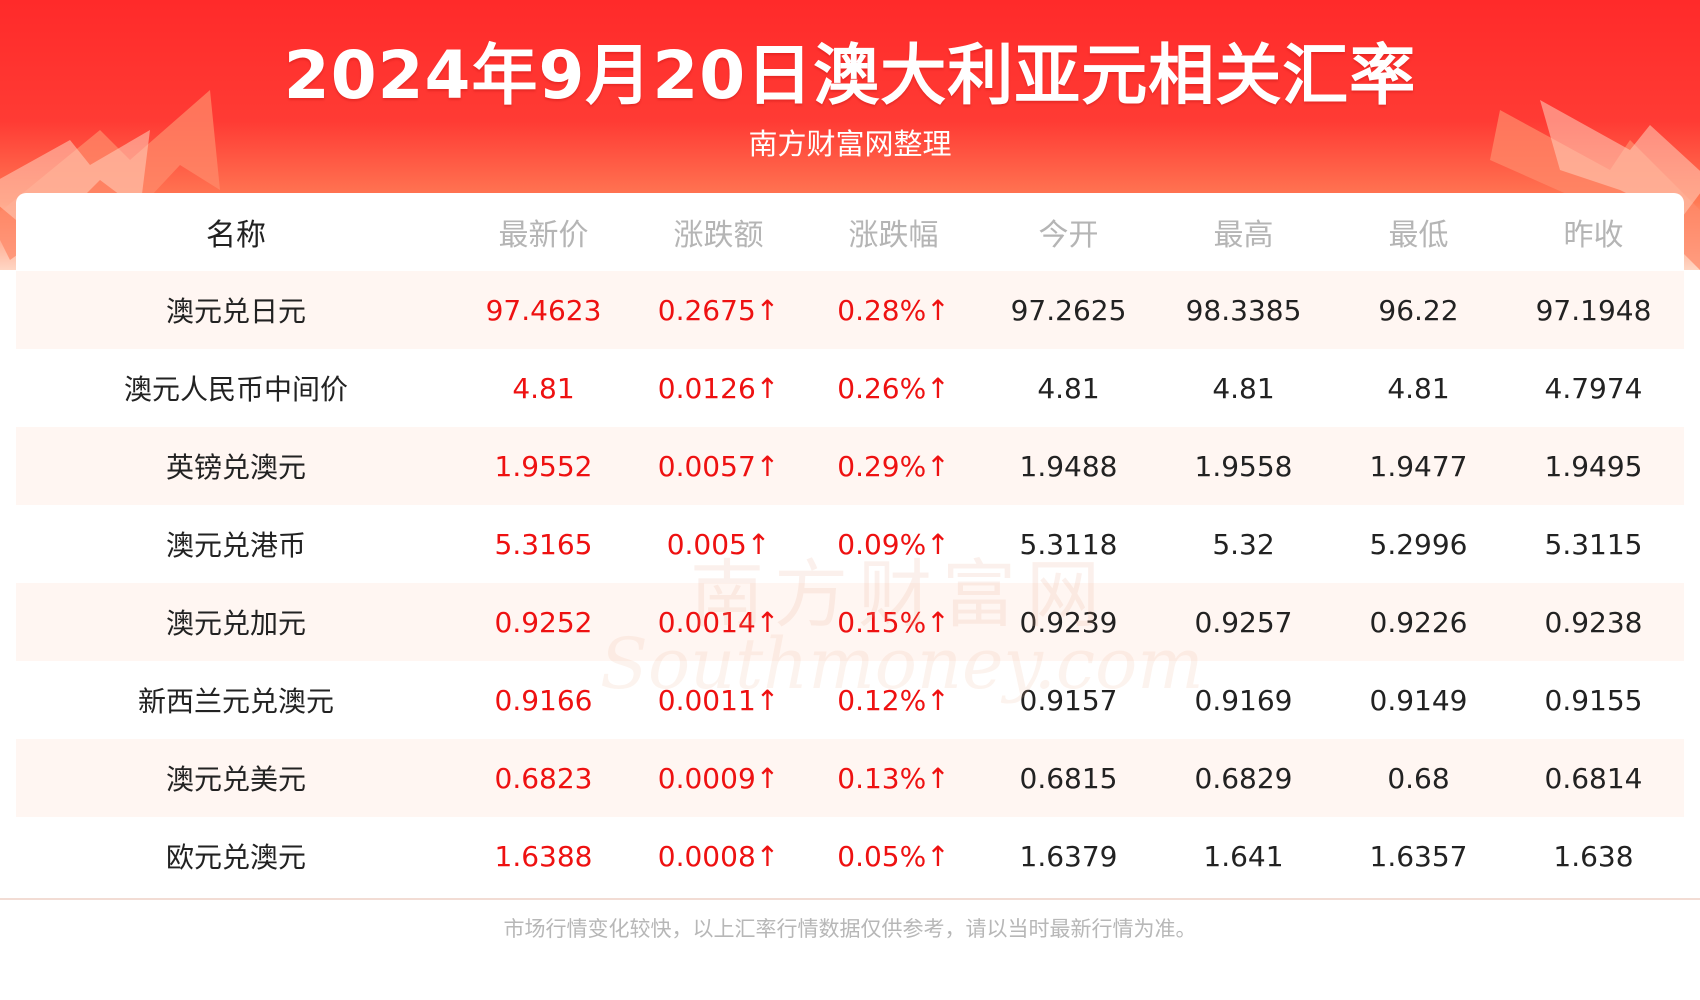 Image resolution: width=1700 pixels, height=1000 pixels. I want to click on value-cell: 0.6829, so click(1243, 778).